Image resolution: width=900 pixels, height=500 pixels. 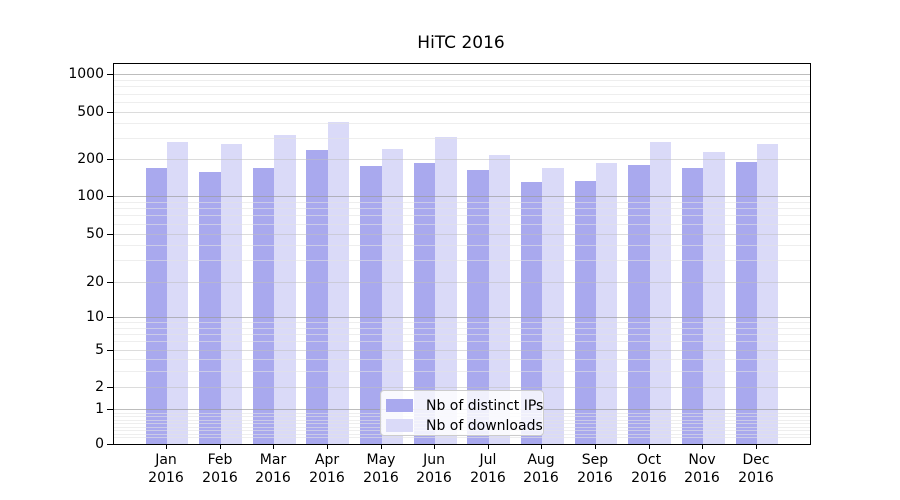 I want to click on bar-distinct-ips-sep, so click(x=585, y=312).